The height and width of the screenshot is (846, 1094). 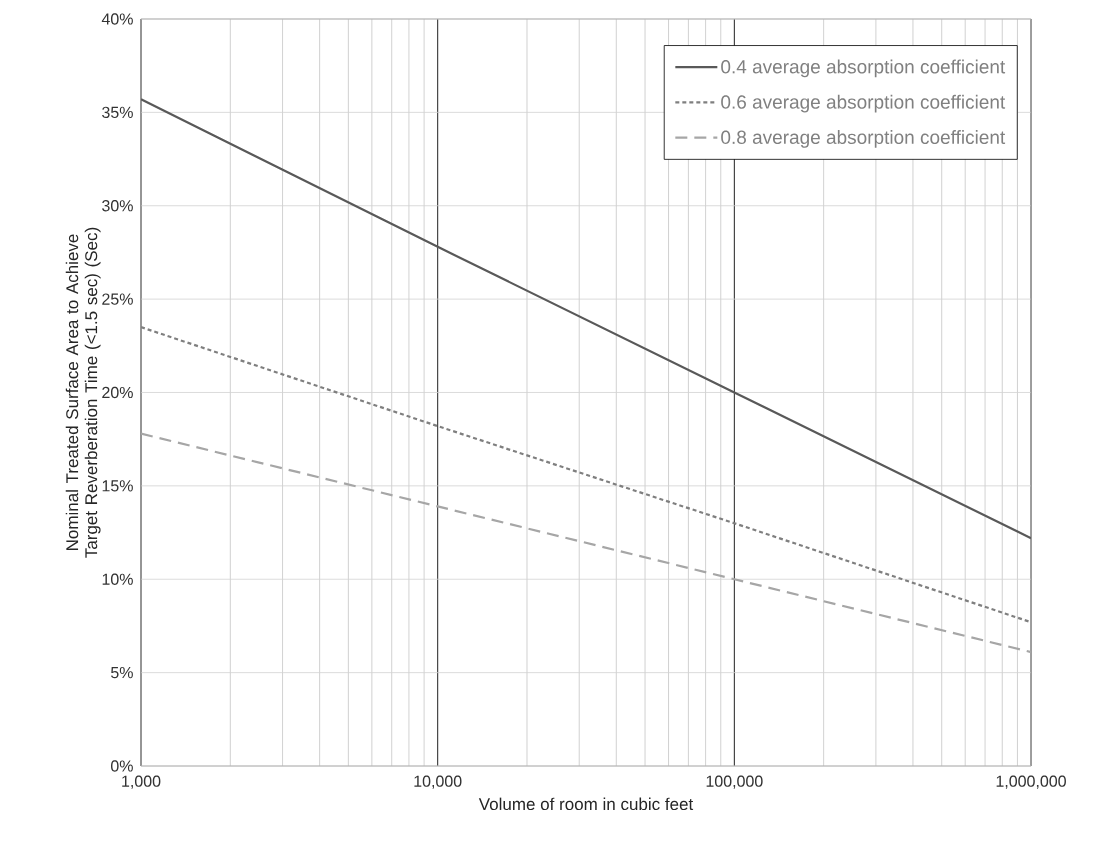 What do you see at coordinates (863, 68) in the screenshot?
I see `legend-label: 0.4 average absorption coefficient` at bounding box center [863, 68].